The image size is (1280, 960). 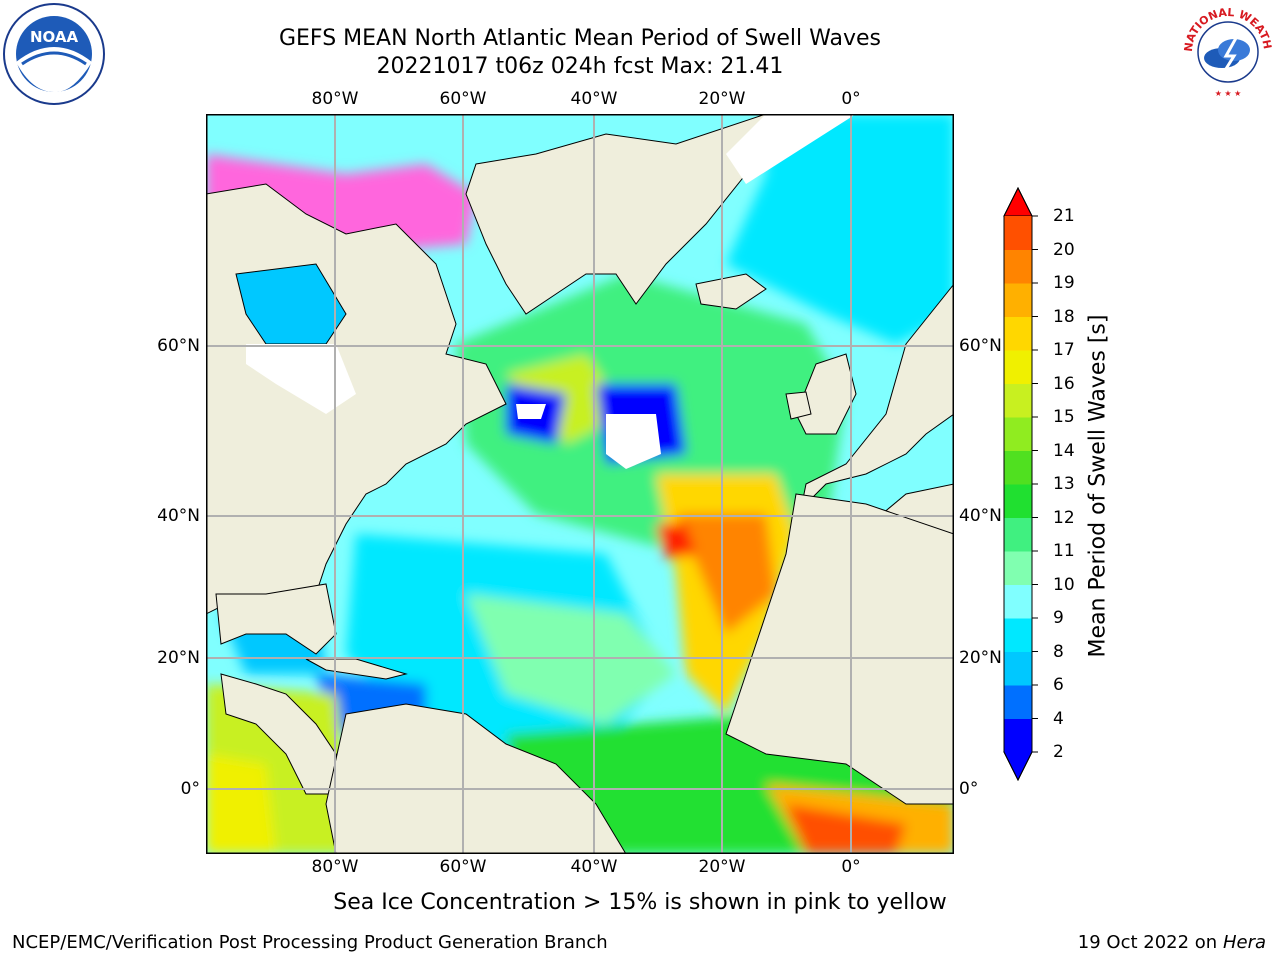 I want to click on lon-label-bottom: 20°W, so click(x=722, y=867).